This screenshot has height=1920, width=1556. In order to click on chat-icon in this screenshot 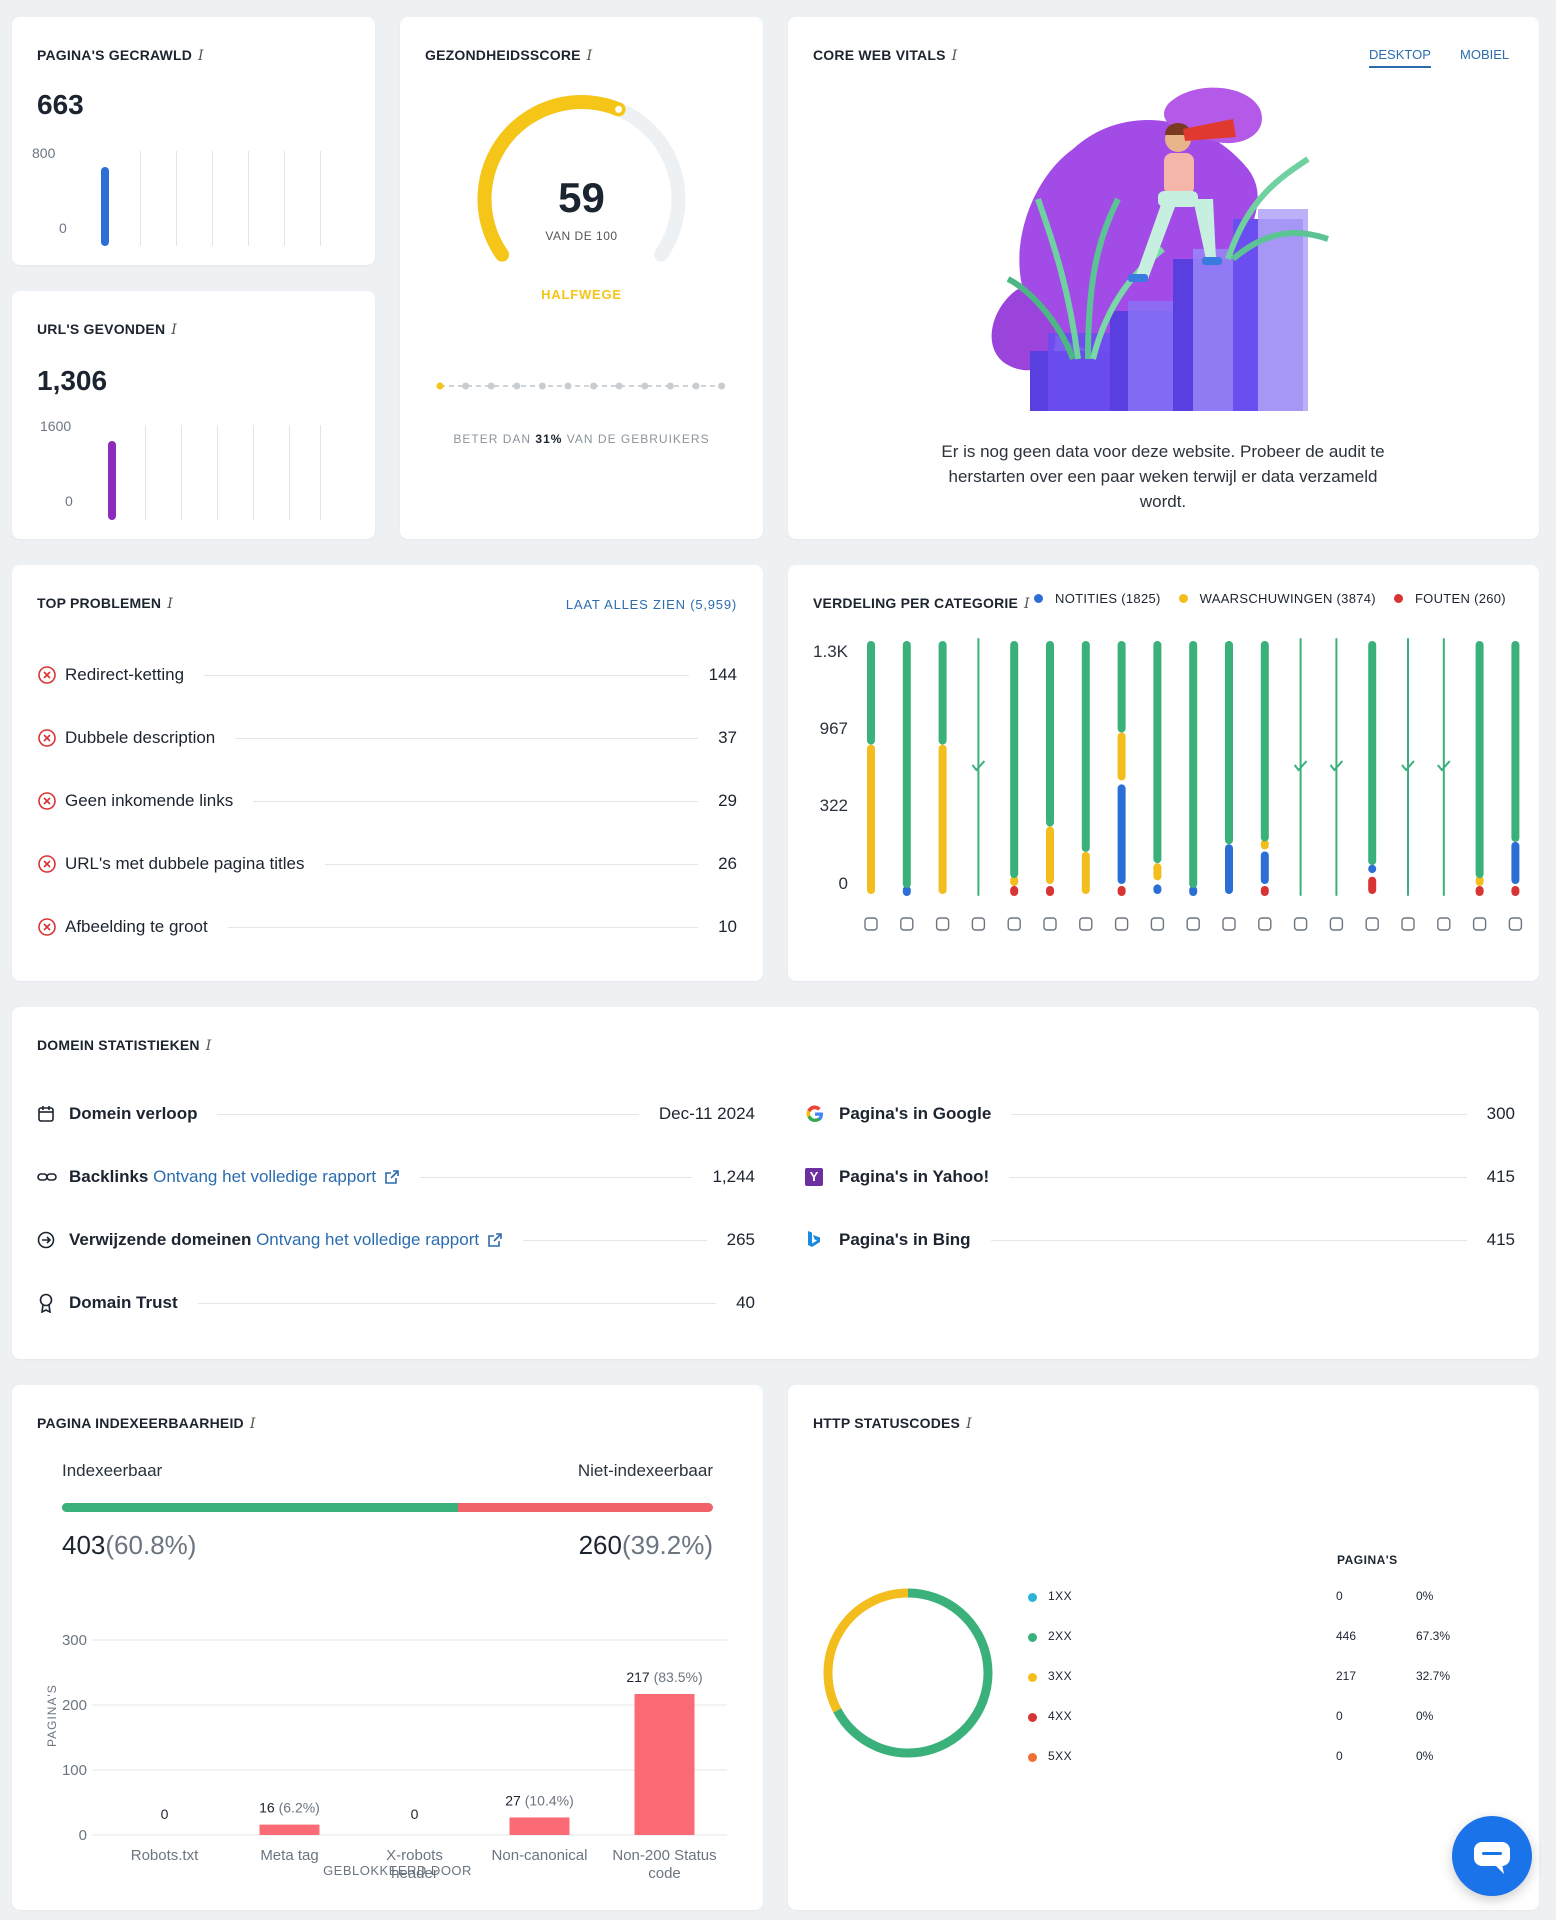, I will do `click(1492, 1858)`.